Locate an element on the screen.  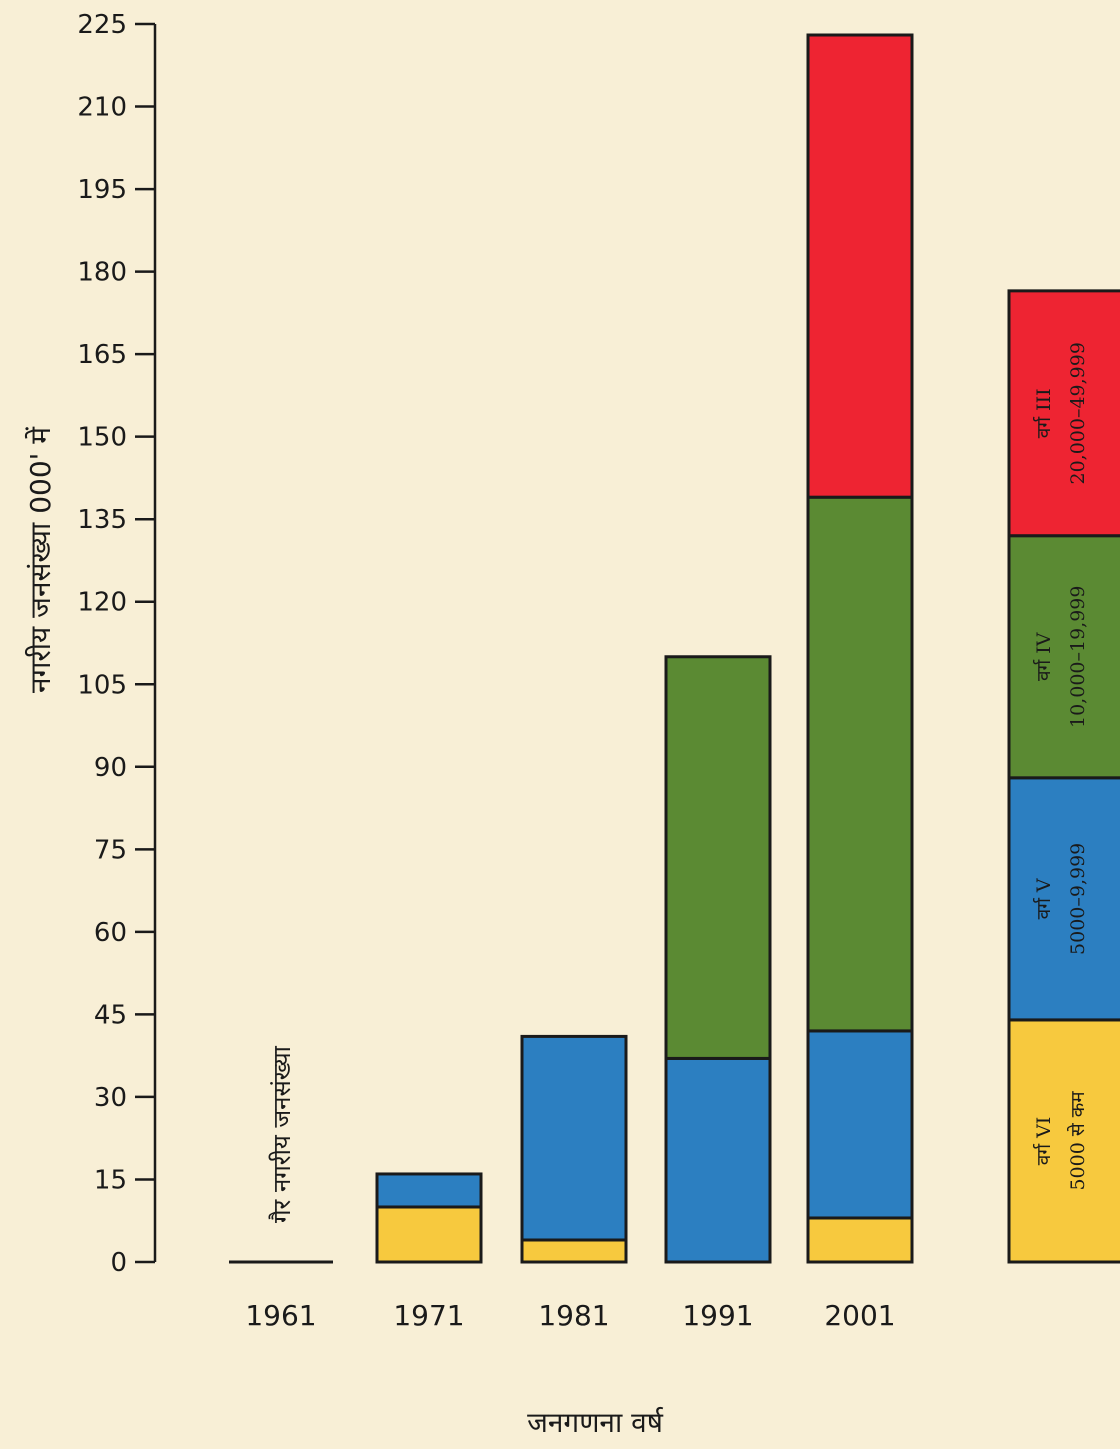
legend-range: 20,000–49,999 is located at coordinates (1078, 413).